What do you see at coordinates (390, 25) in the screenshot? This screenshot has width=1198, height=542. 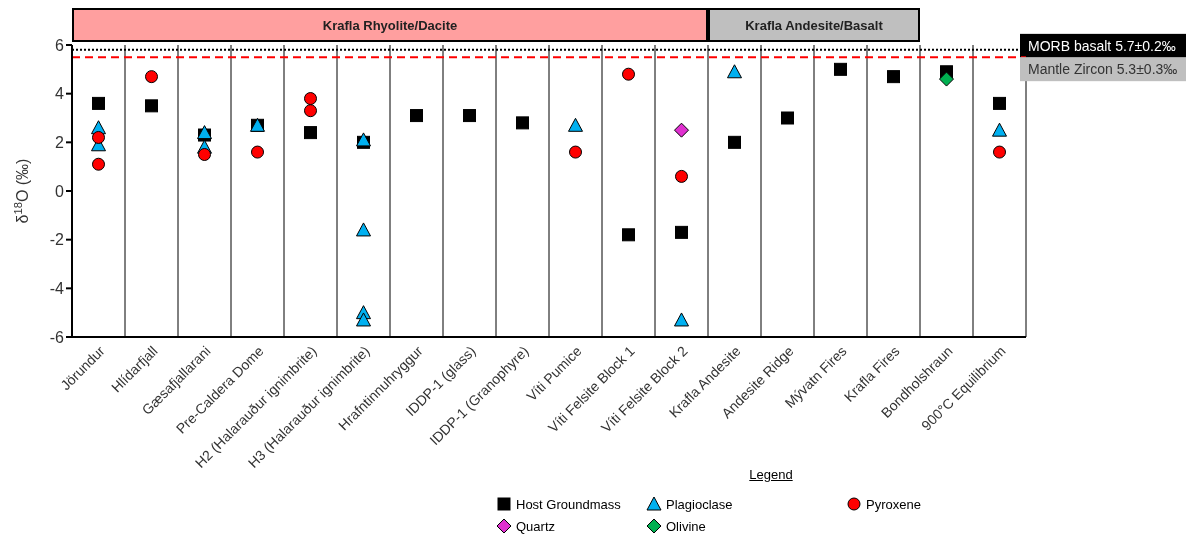 I see `text: Krafla Rhyolite/Dacite` at bounding box center [390, 25].